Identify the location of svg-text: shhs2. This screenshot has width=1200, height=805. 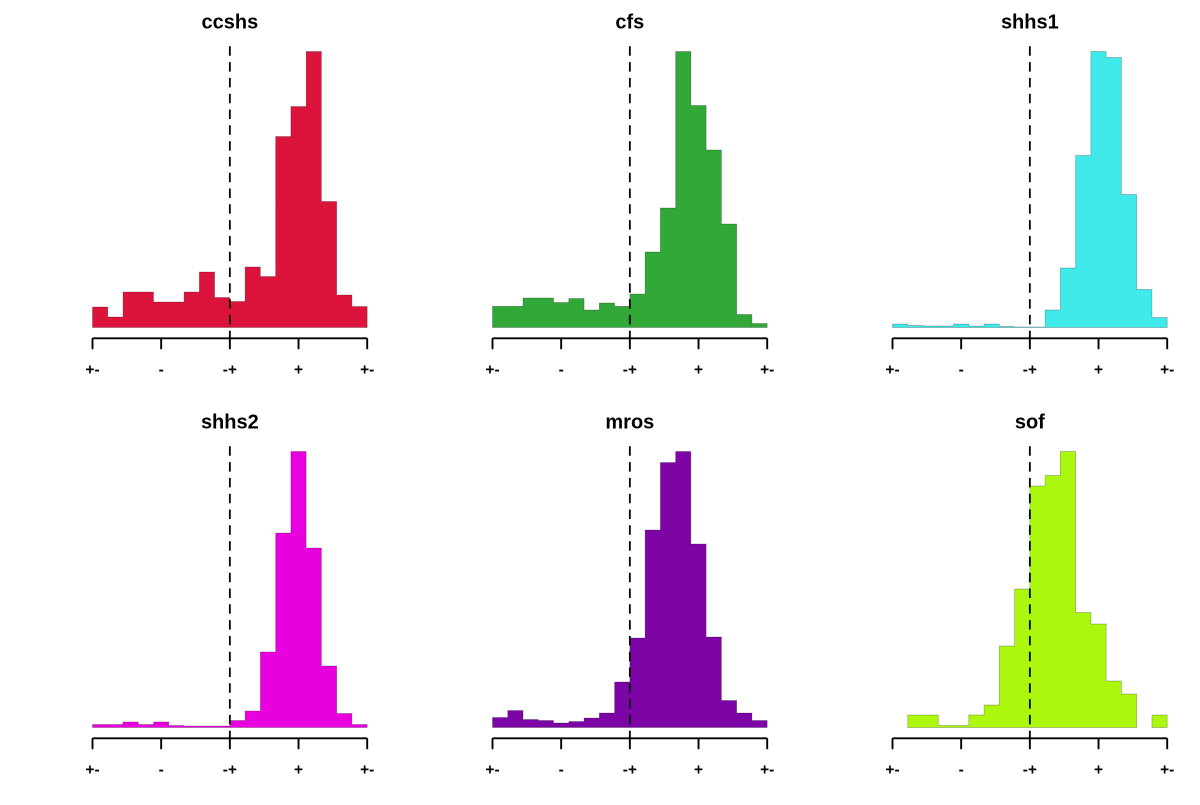
(230, 423).